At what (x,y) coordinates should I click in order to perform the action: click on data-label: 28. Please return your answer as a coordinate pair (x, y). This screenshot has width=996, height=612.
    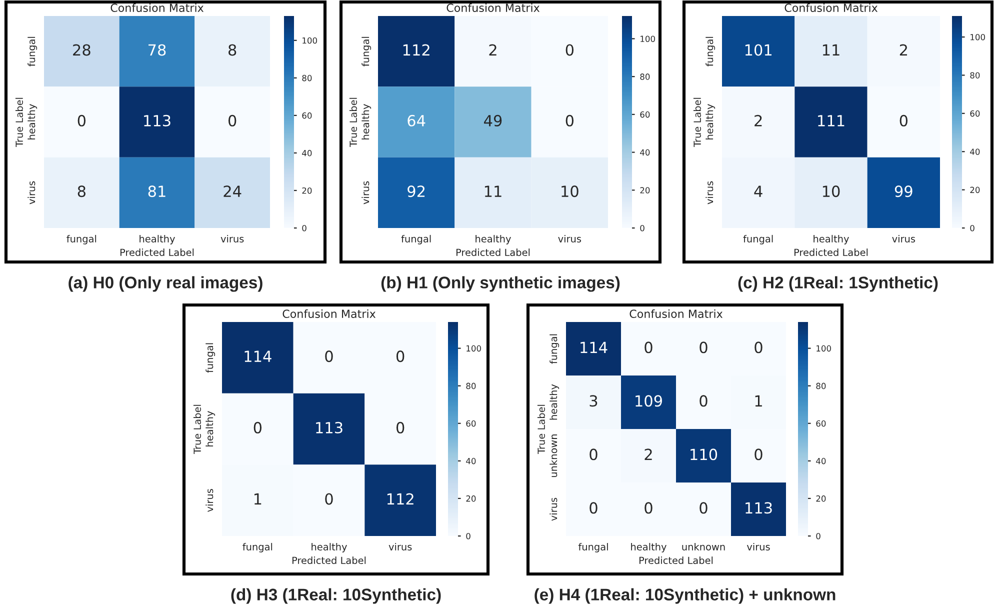
    Looking at the image, I should click on (81, 50).